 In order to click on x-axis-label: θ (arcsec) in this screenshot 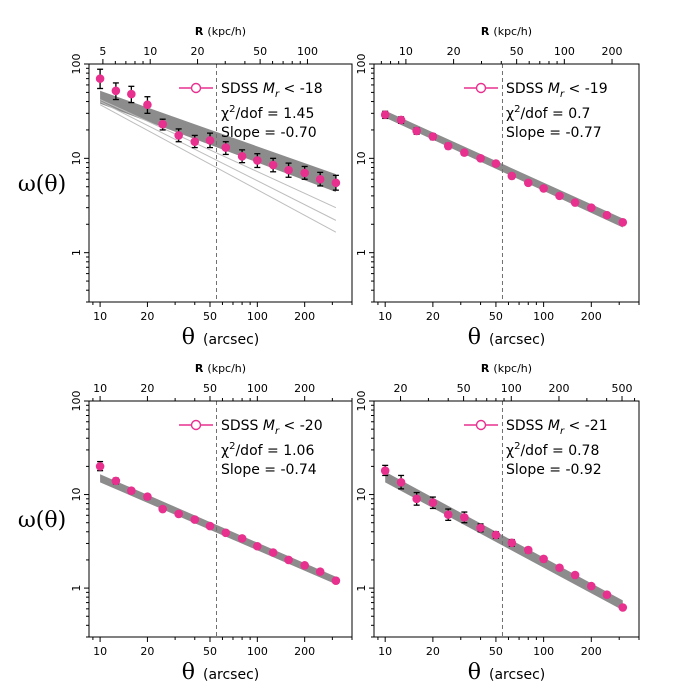, I will do `click(507, 337)`.